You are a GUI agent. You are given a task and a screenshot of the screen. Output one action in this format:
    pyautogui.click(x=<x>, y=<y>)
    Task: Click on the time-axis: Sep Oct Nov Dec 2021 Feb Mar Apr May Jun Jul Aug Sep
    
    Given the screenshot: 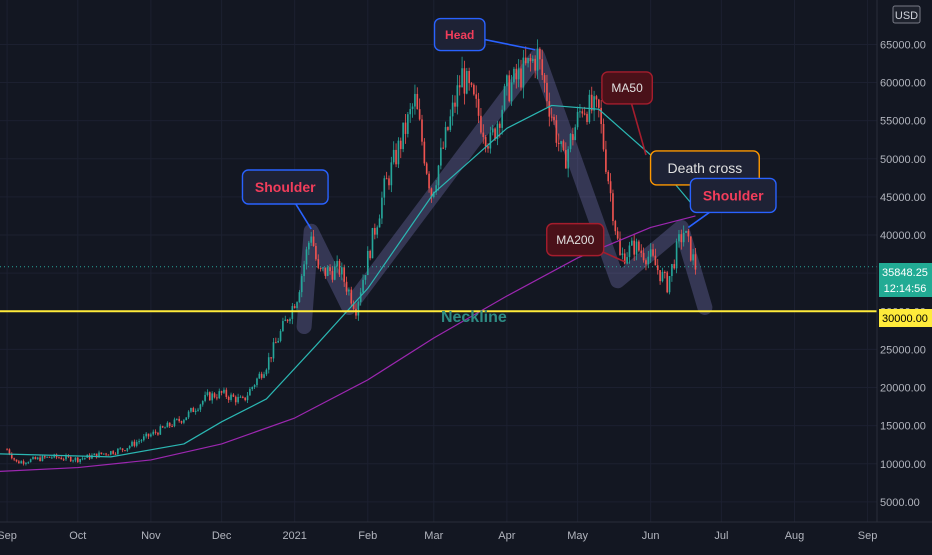 What is the action you would take?
    pyautogui.click(x=438, y=536)
    